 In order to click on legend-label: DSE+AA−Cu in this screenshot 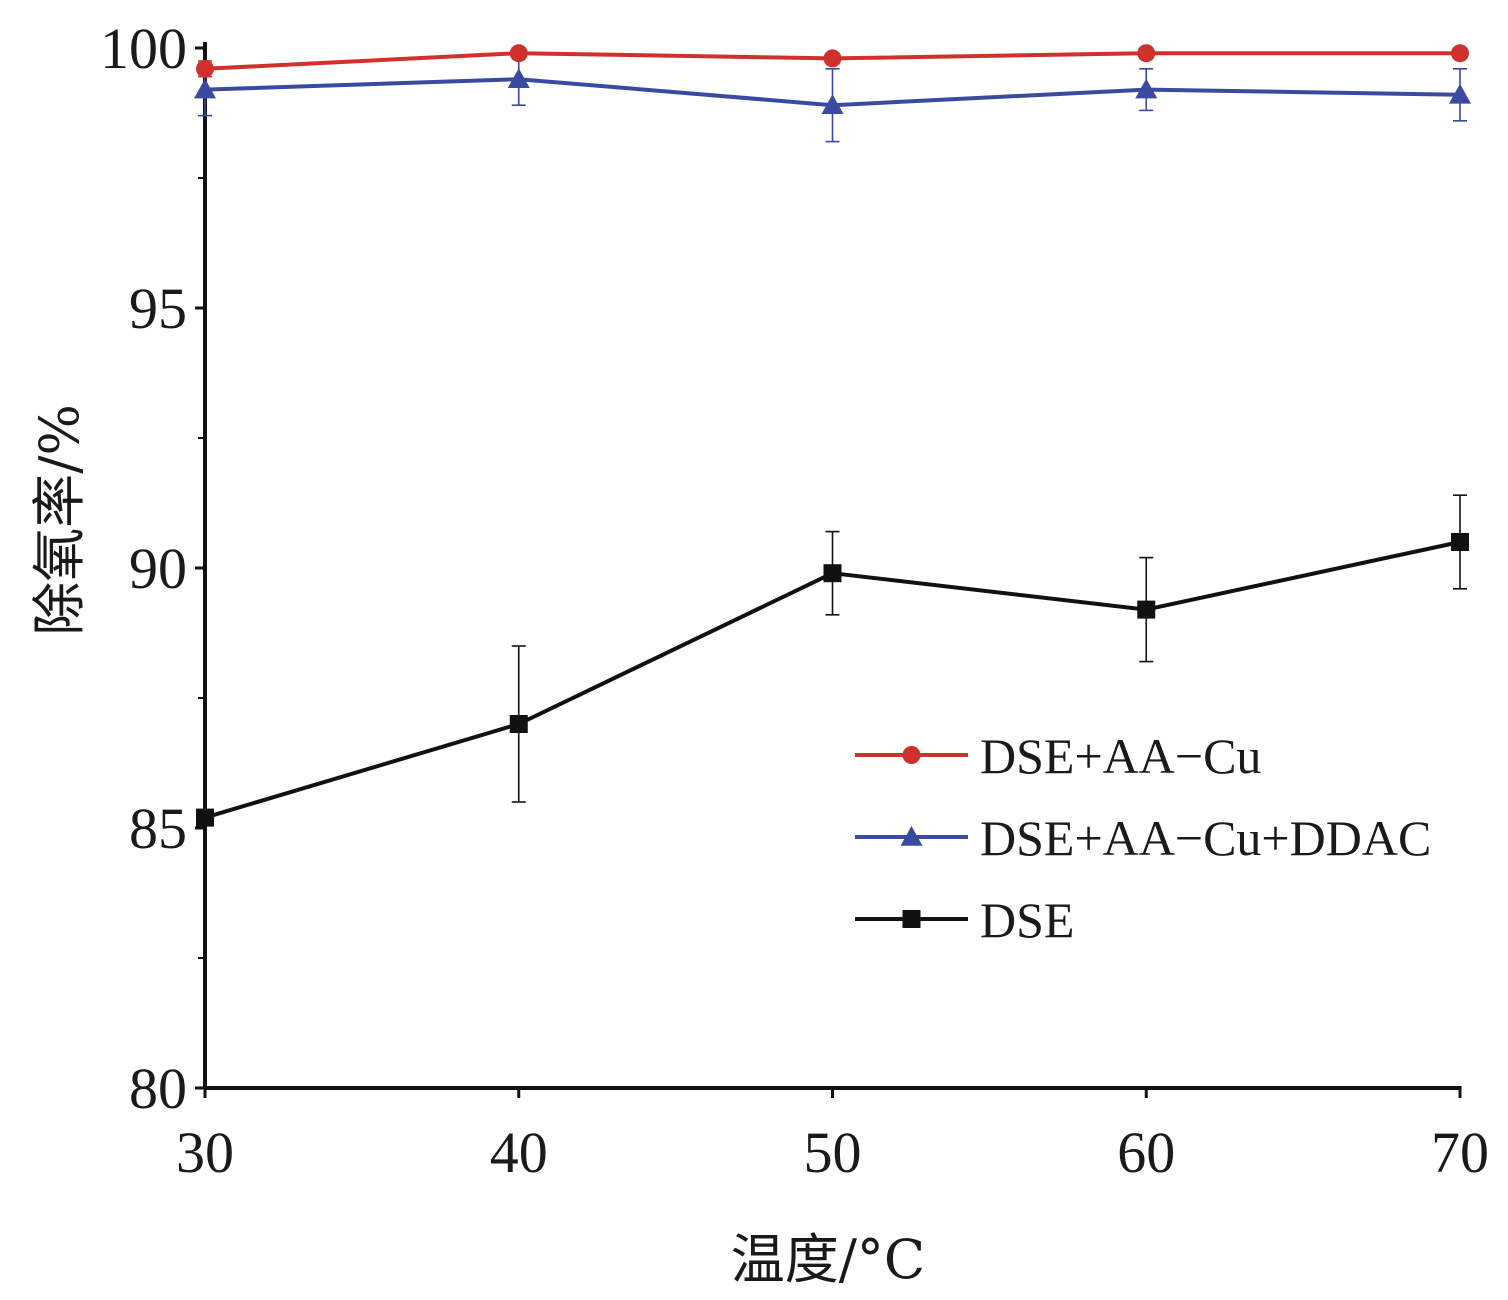, I will do `click(1120, 756)`.